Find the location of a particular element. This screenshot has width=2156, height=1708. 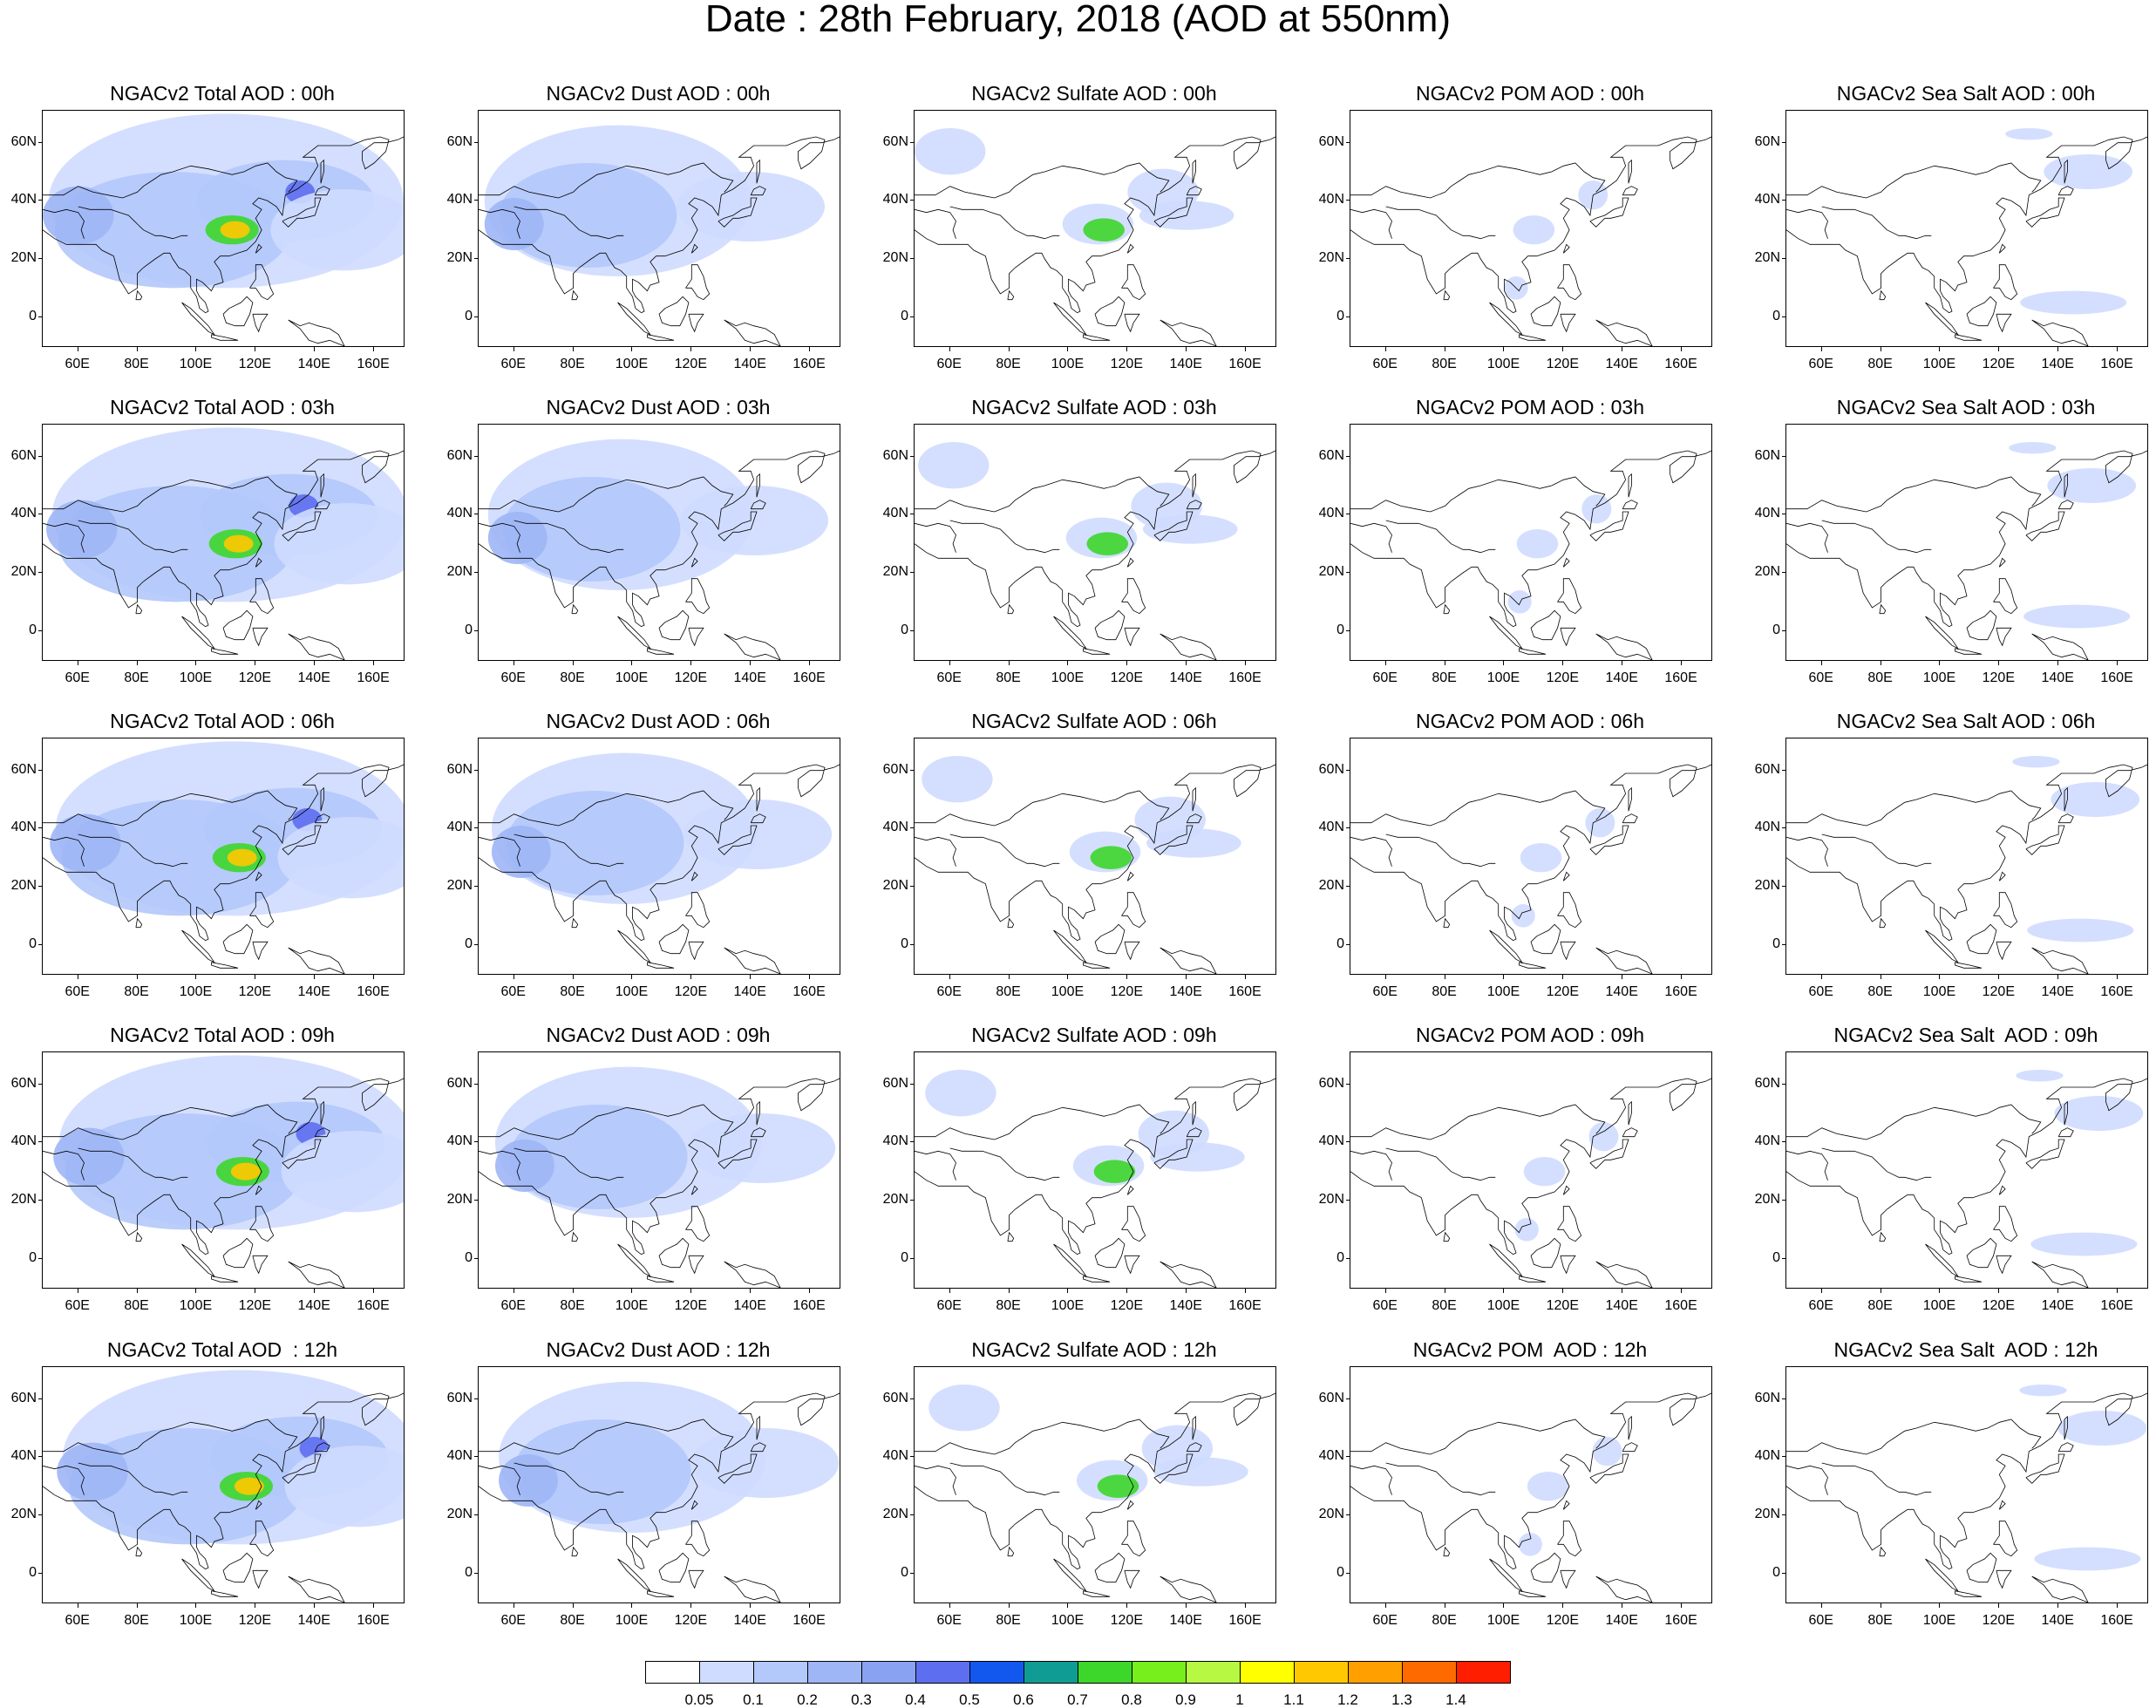

panel-title: NGACv2 Total AOD : 00h is located at coordinates (222, 93).